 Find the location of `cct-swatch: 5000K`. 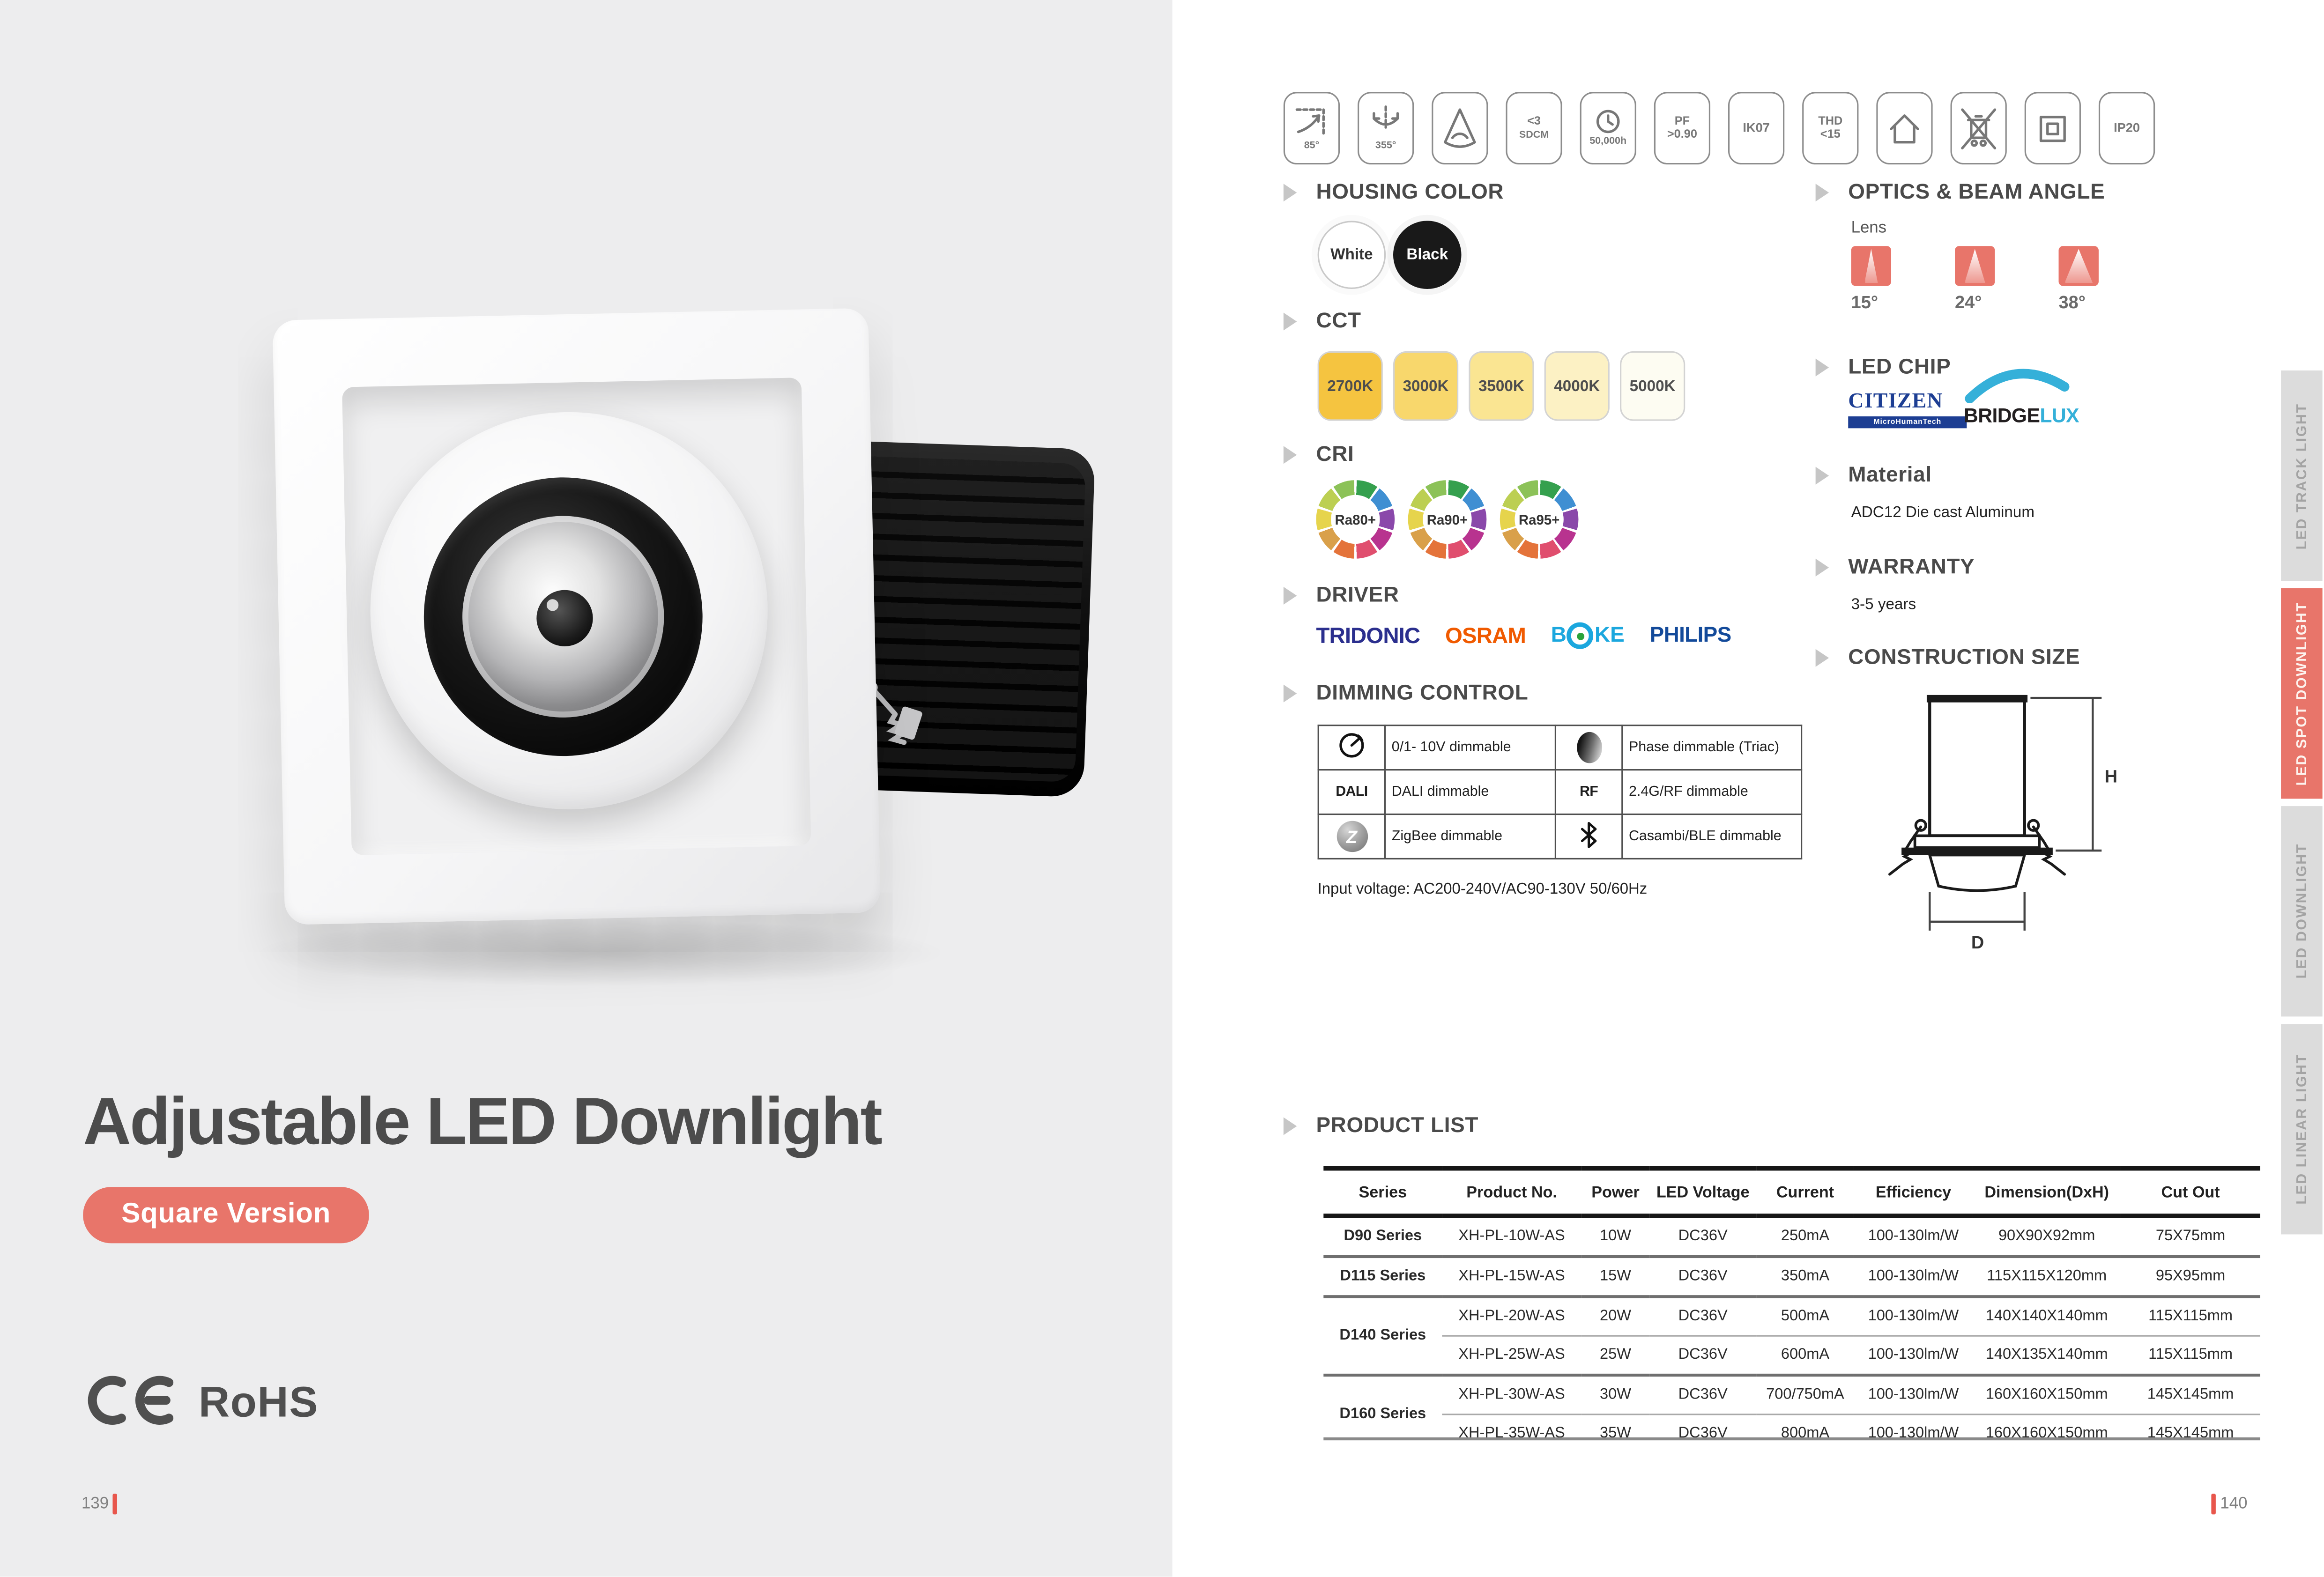

cct-swatch: 5000K is located at coordinates (1652, 386).